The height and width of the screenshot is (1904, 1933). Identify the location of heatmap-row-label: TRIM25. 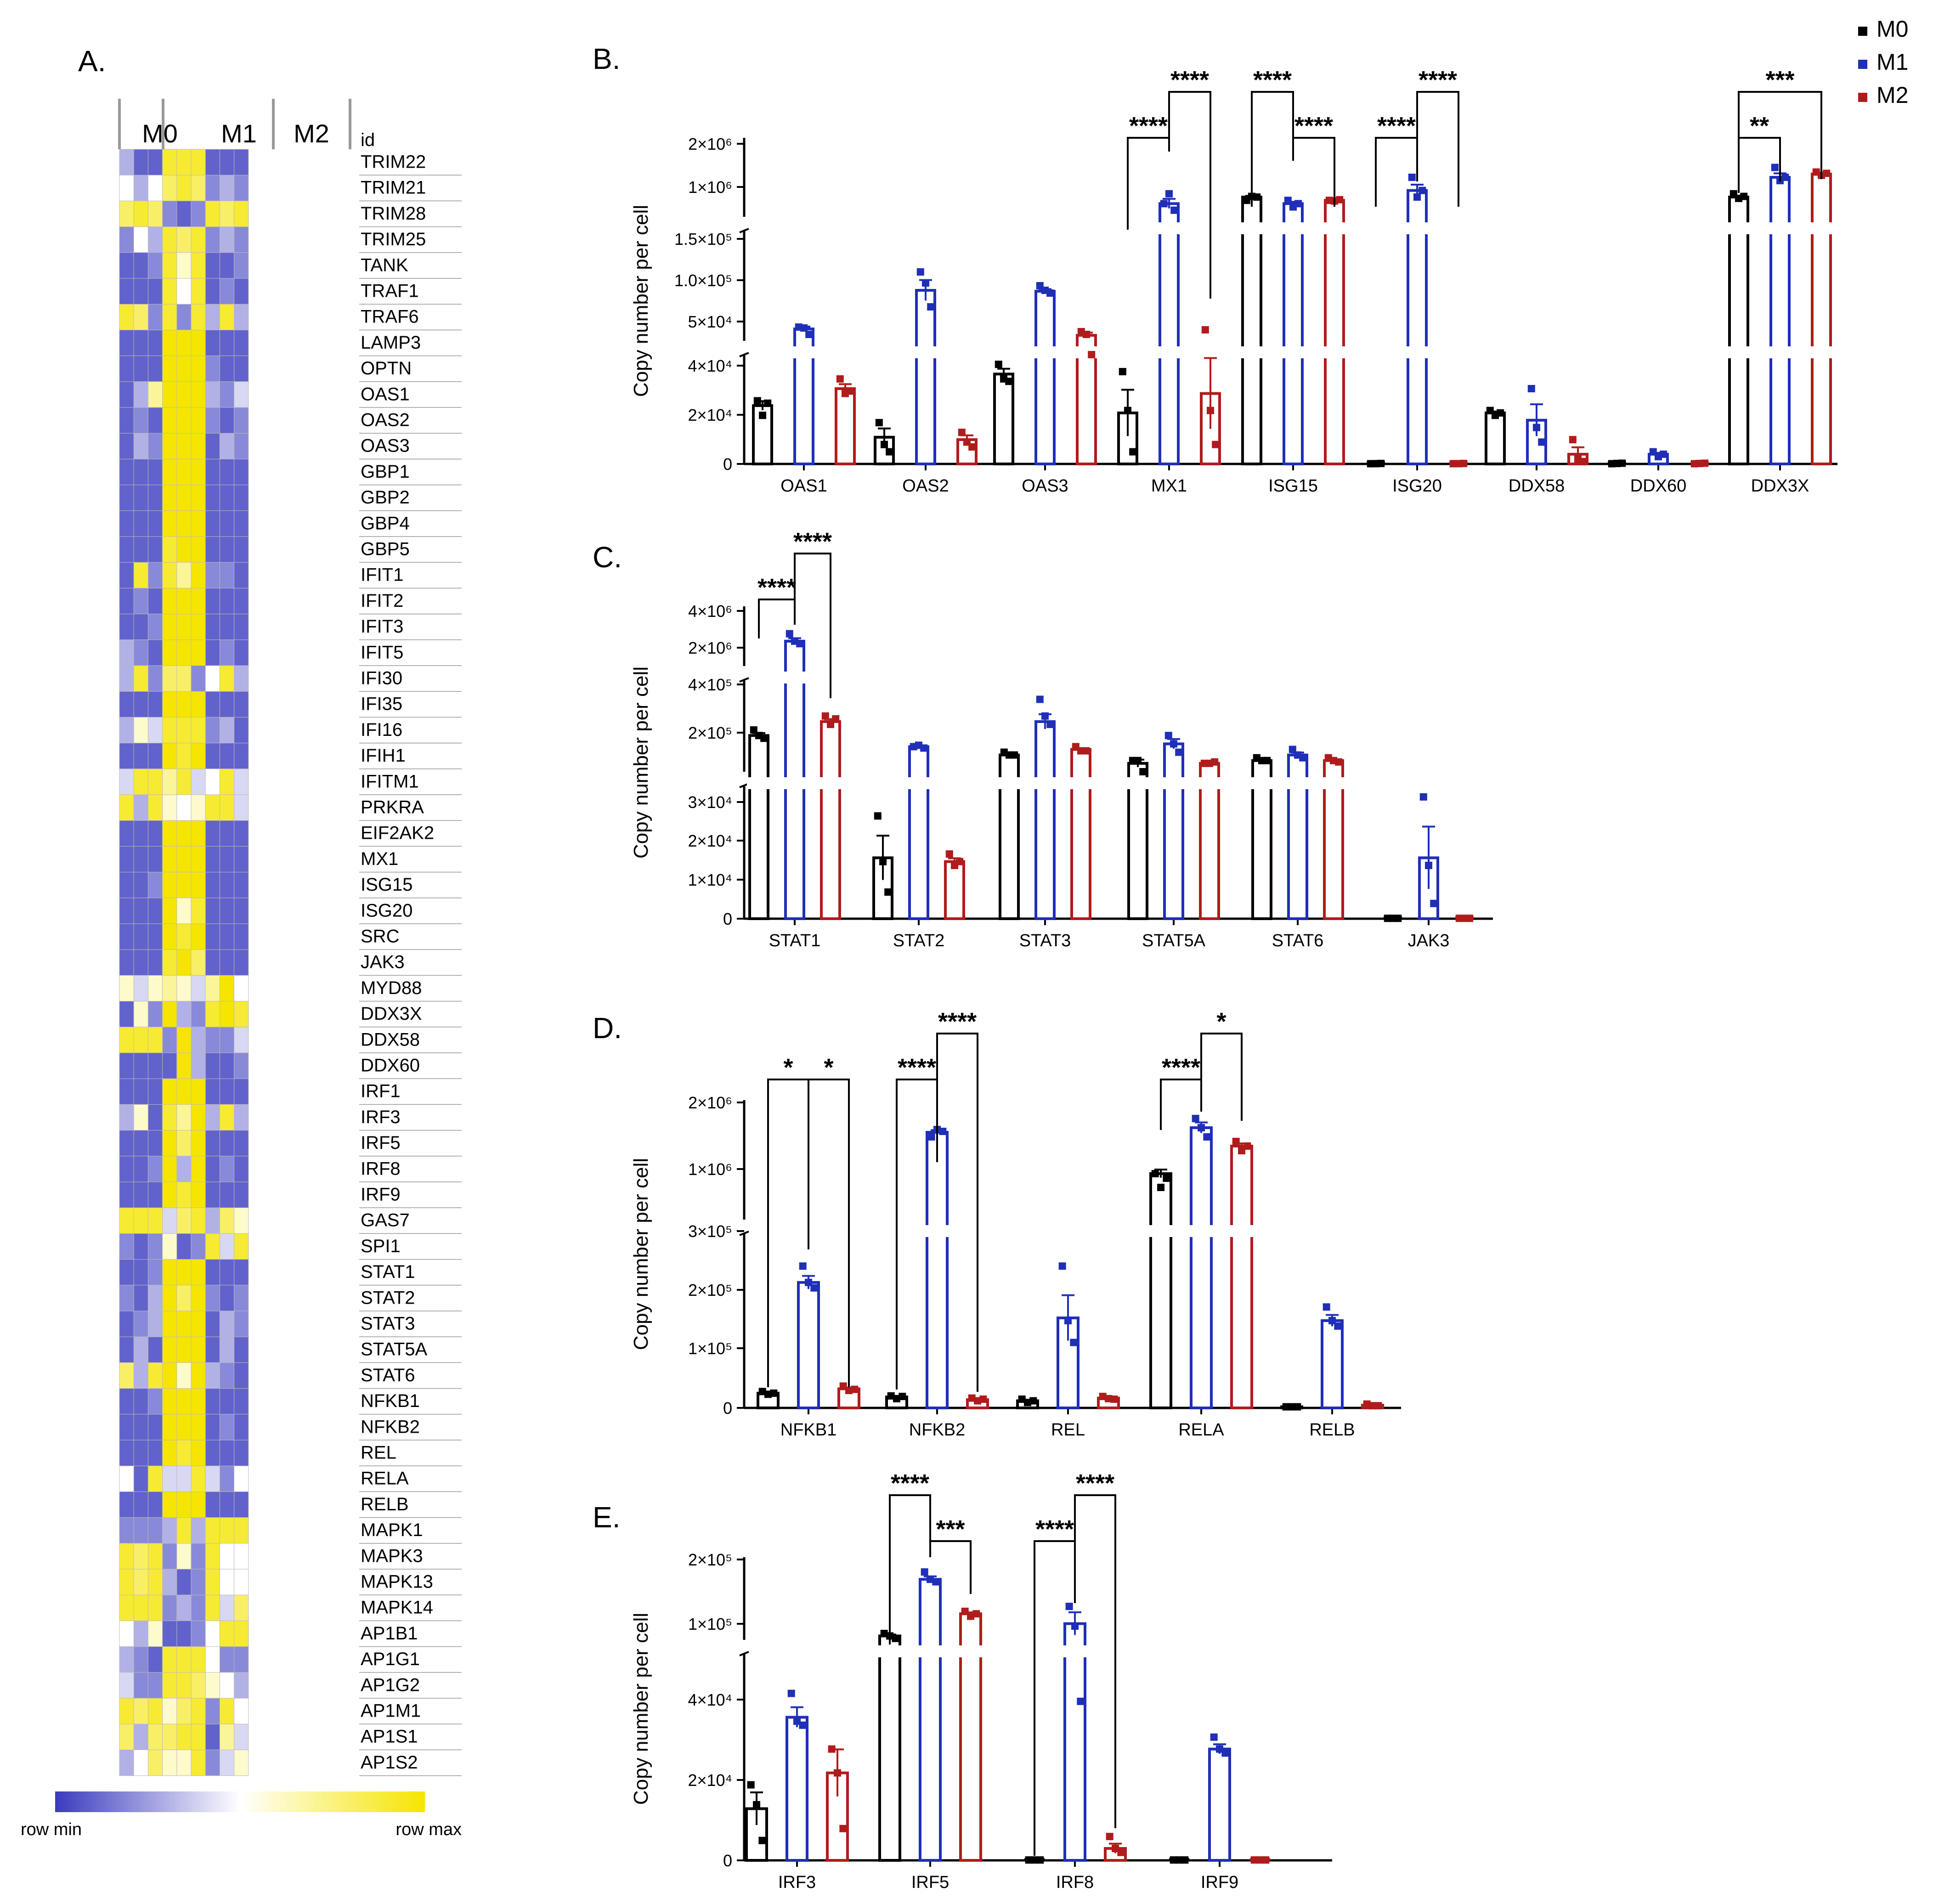
(393, 239).